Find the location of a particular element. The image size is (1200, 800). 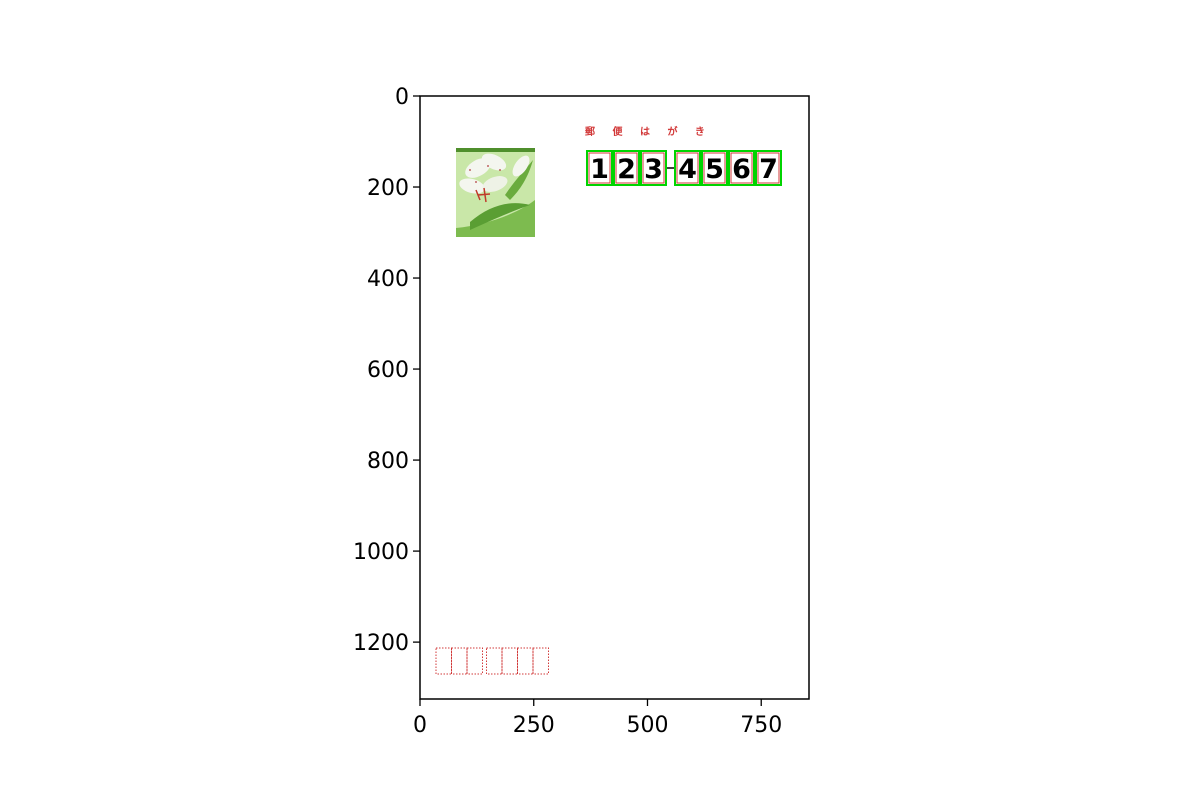

postal-digit: 3 is located at coordinates (653, 169).